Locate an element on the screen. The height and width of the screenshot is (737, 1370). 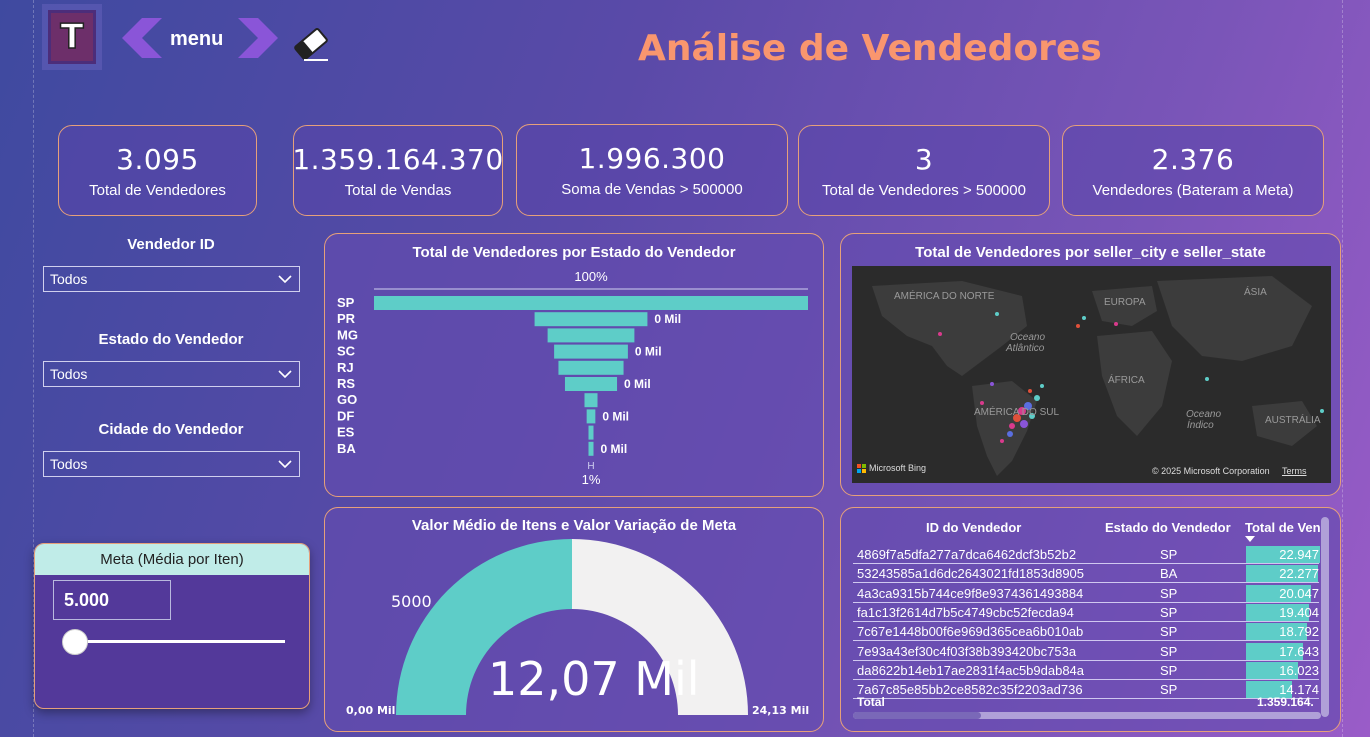
bing-label: Microsoft Bing is located at coordinates (898, 468).